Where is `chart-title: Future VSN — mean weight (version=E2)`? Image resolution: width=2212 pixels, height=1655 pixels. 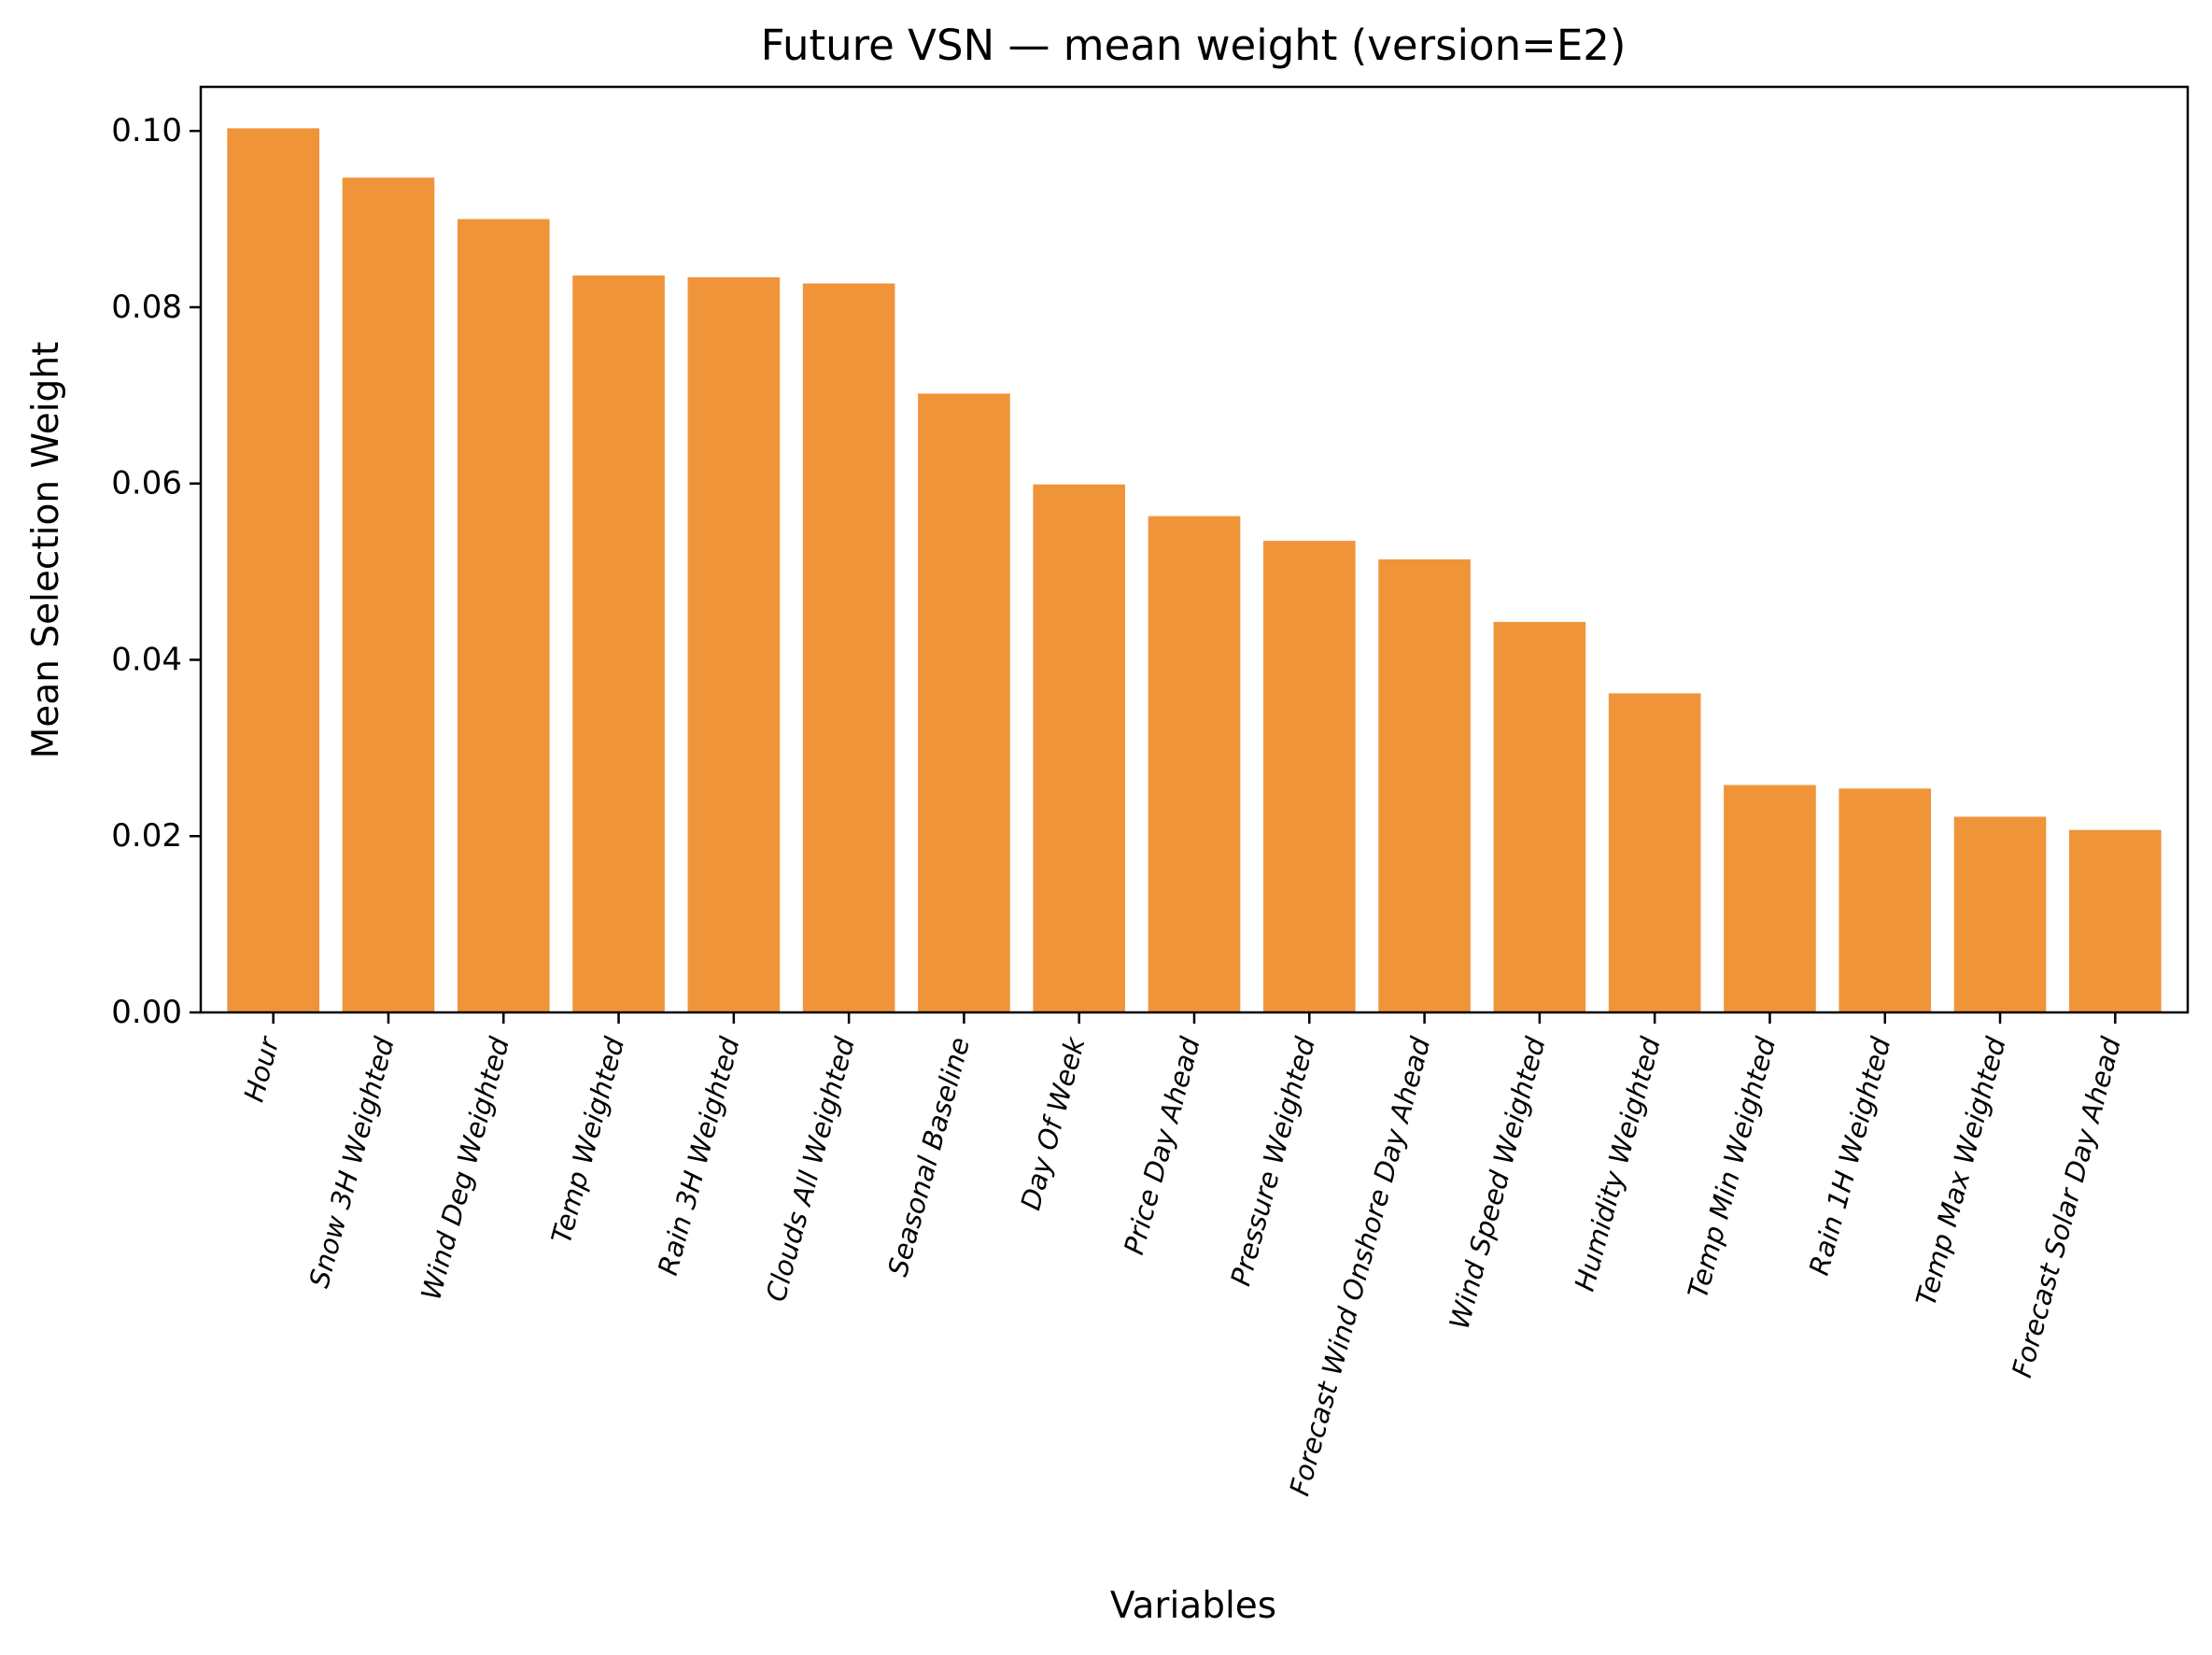
chart-title: Future VSN — mean weight (version=E2) is located at coordinates (1194, 46).